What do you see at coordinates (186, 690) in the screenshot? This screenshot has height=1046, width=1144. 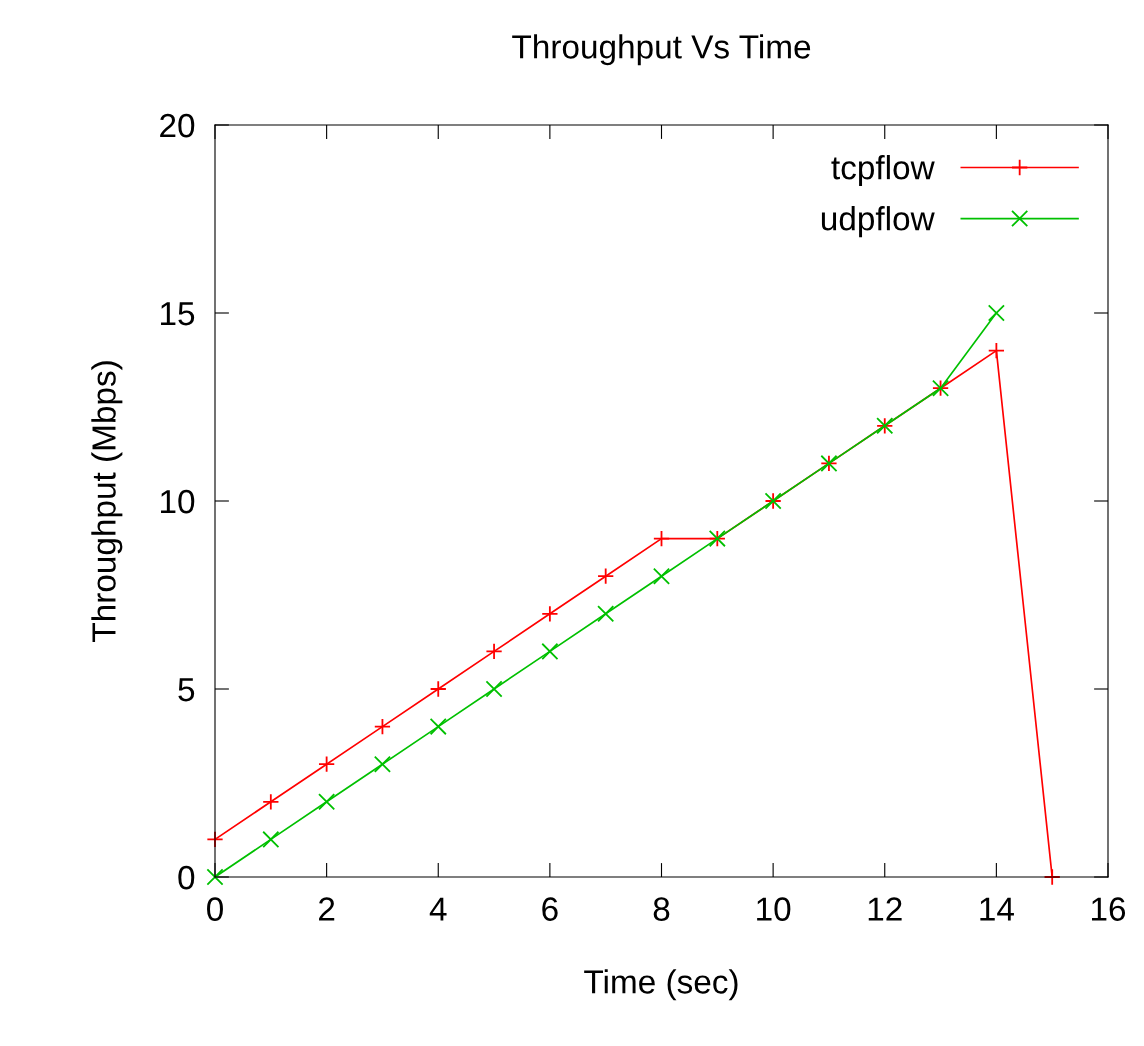 I see `y-tick-label: 5` at bounding box center [186, 690].